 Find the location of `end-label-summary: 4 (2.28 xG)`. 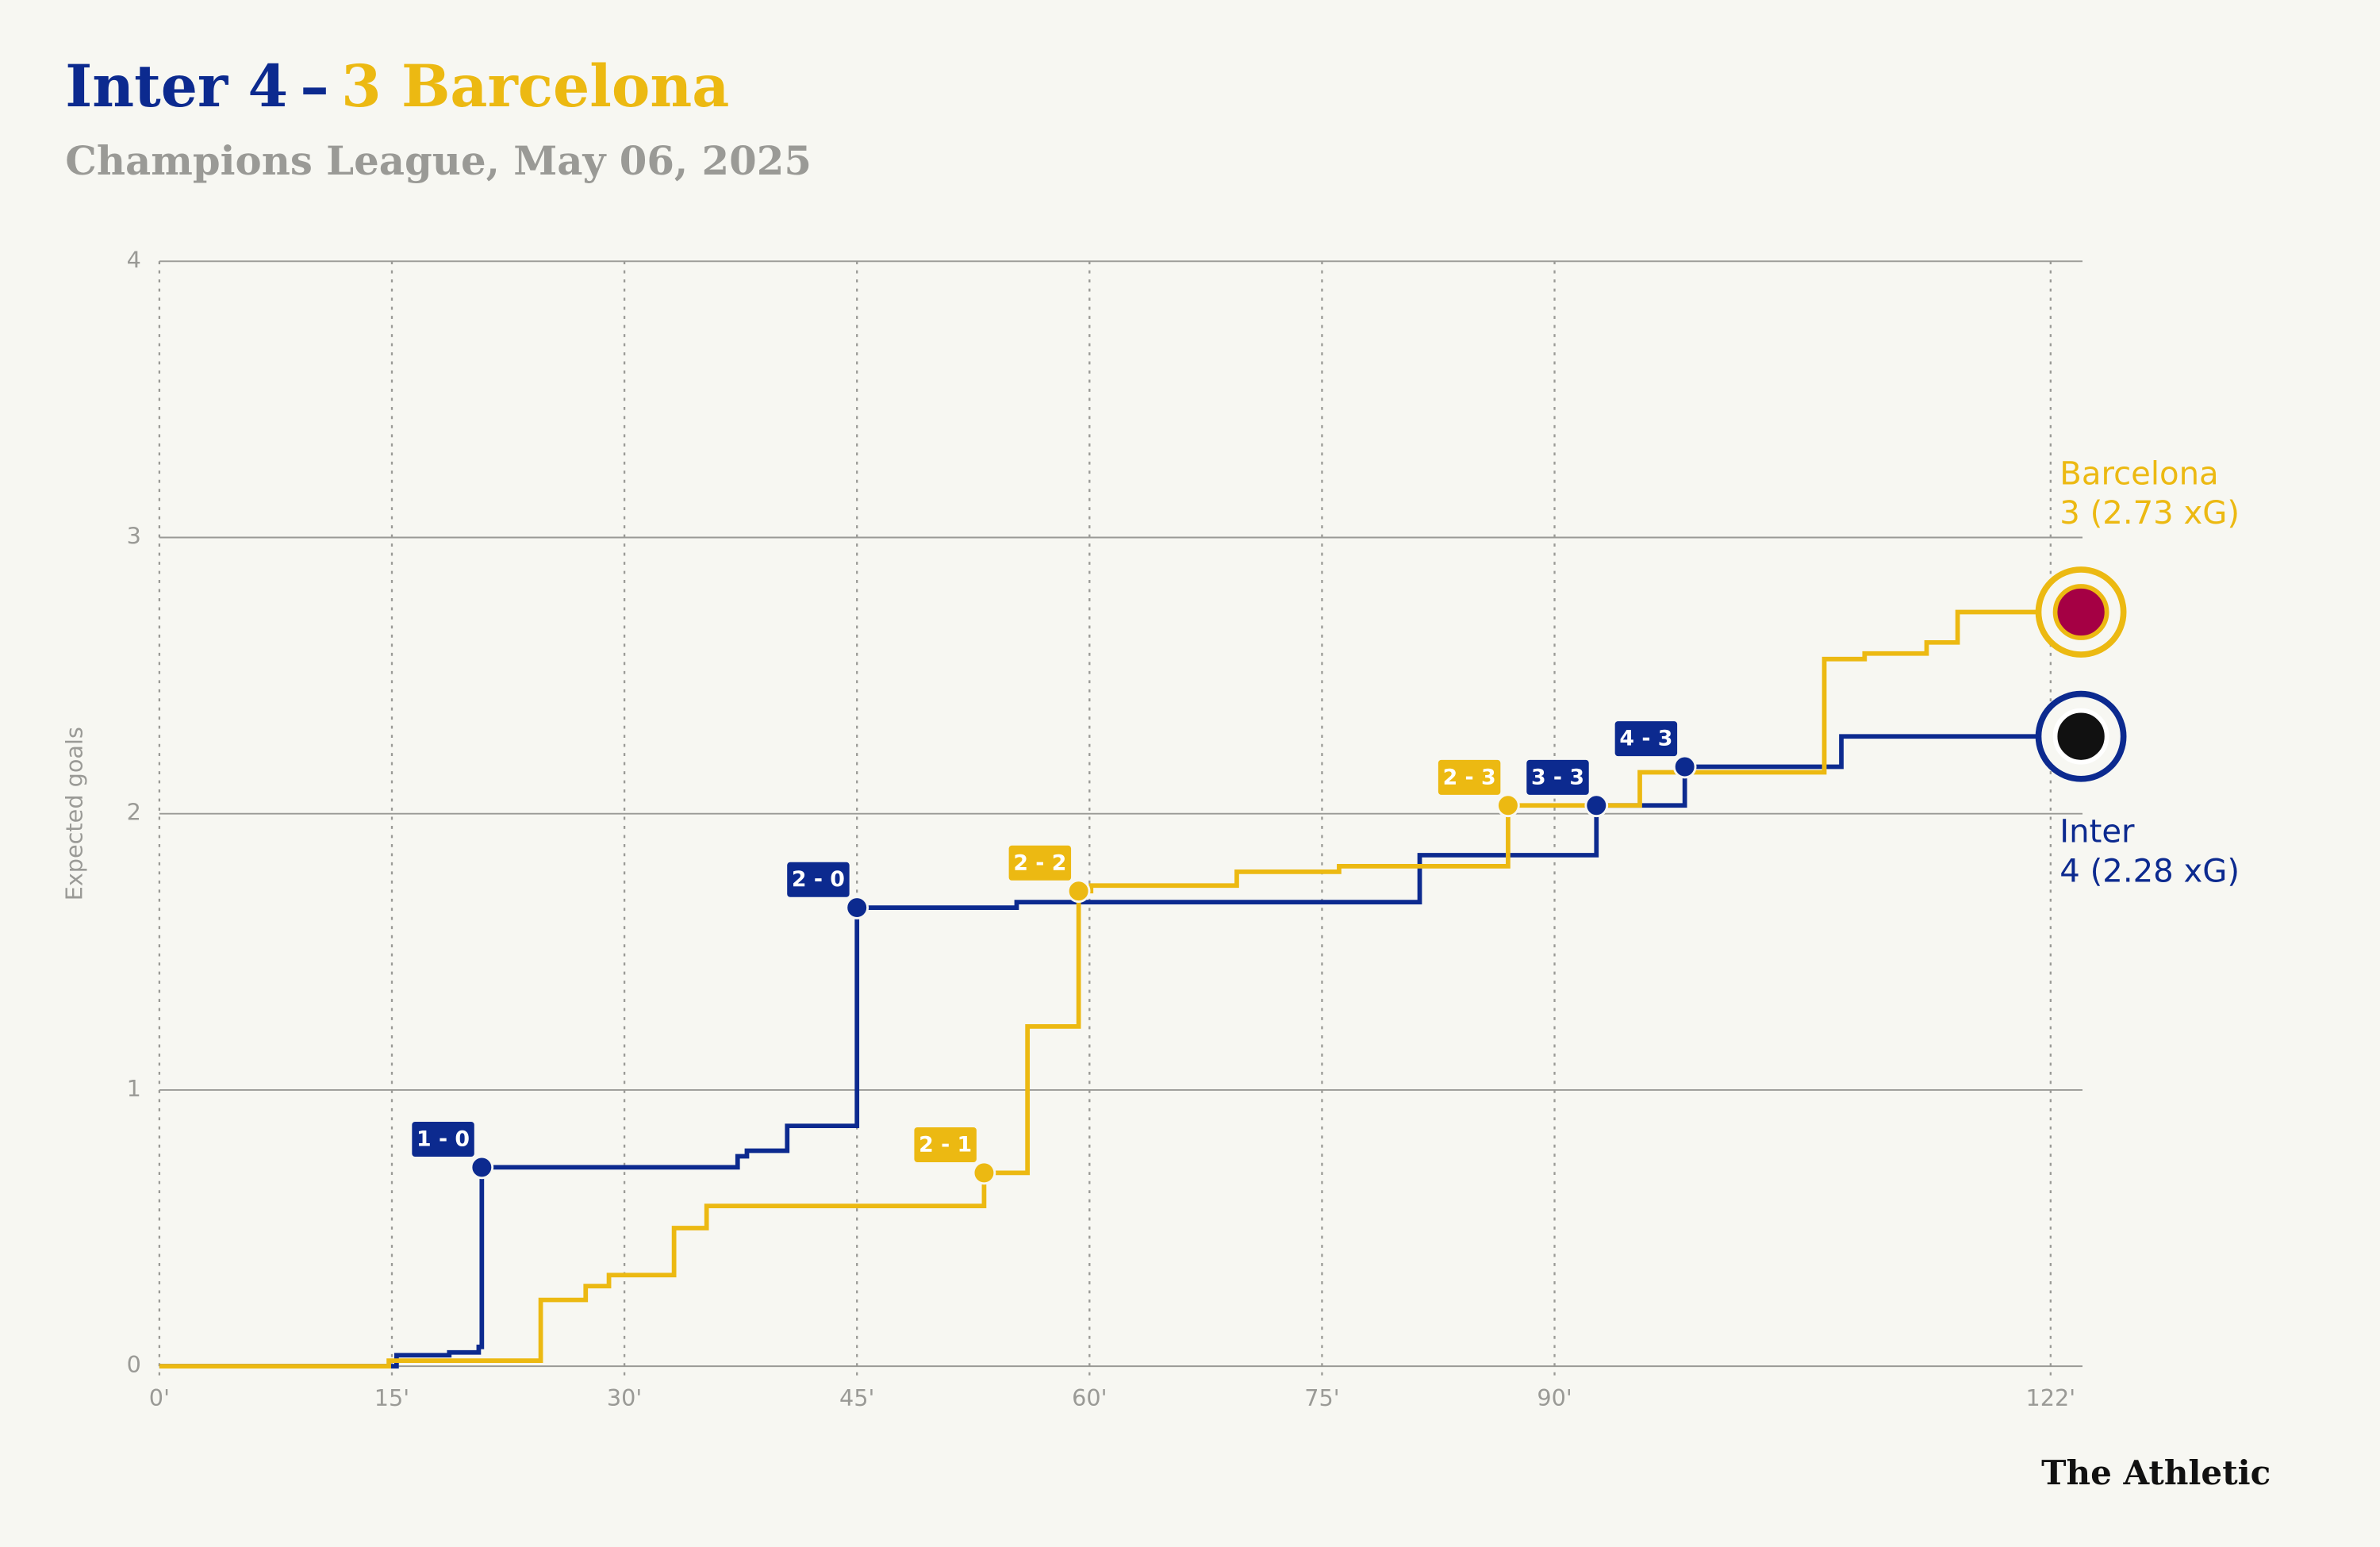

end-label-summary: 4 (2.28 xG) is located at coordinates (2149, 871).